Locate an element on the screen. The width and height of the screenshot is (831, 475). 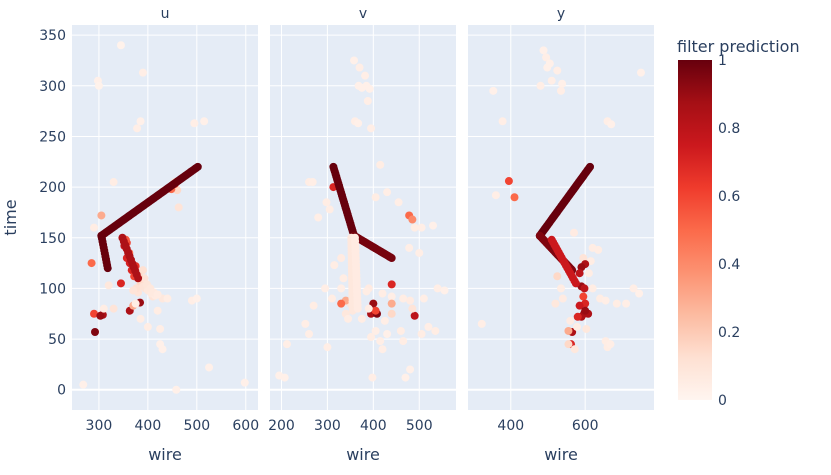
x-tick-label: 500 is located at coordinates (196, 426).